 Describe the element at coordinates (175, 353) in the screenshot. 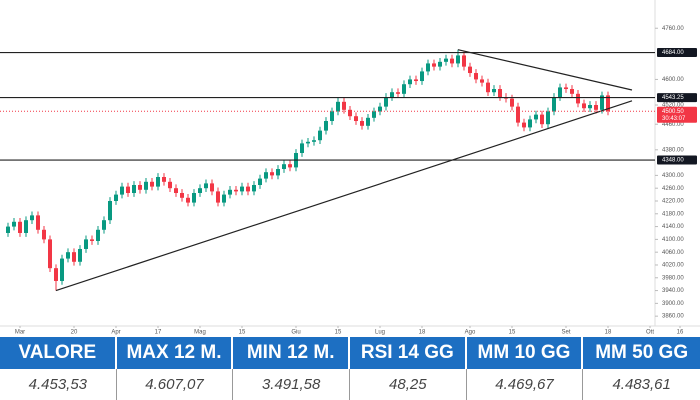

I see `header-cell: MAX 12 M.` at that location.